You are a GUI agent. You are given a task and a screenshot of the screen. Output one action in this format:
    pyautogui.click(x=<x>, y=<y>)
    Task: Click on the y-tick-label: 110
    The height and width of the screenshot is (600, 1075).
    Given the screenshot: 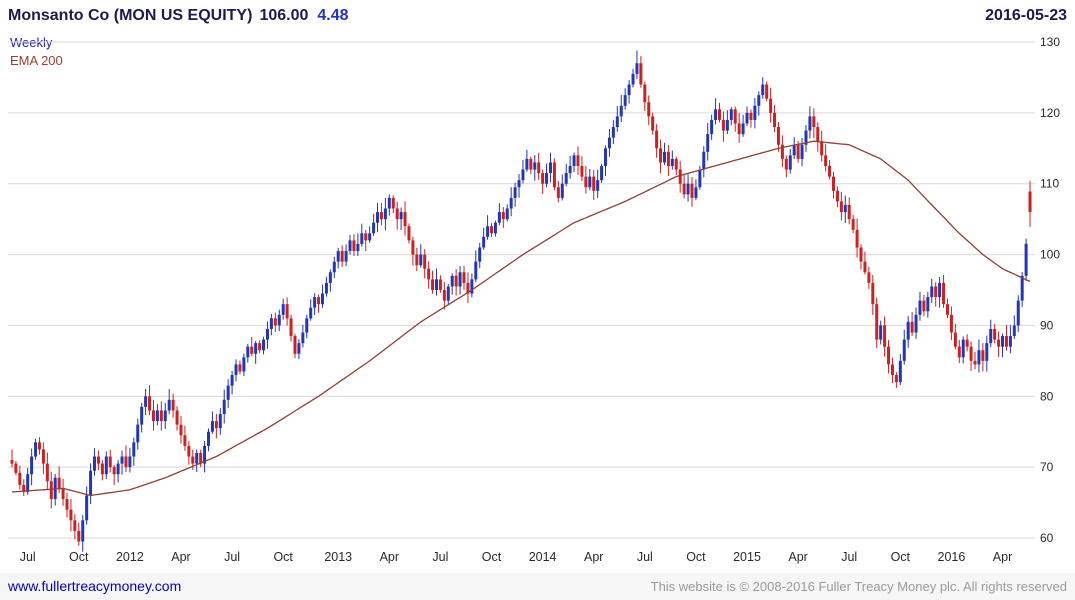 What is the action you would take?
    pyautogui.click(x=1049, y=184)
    